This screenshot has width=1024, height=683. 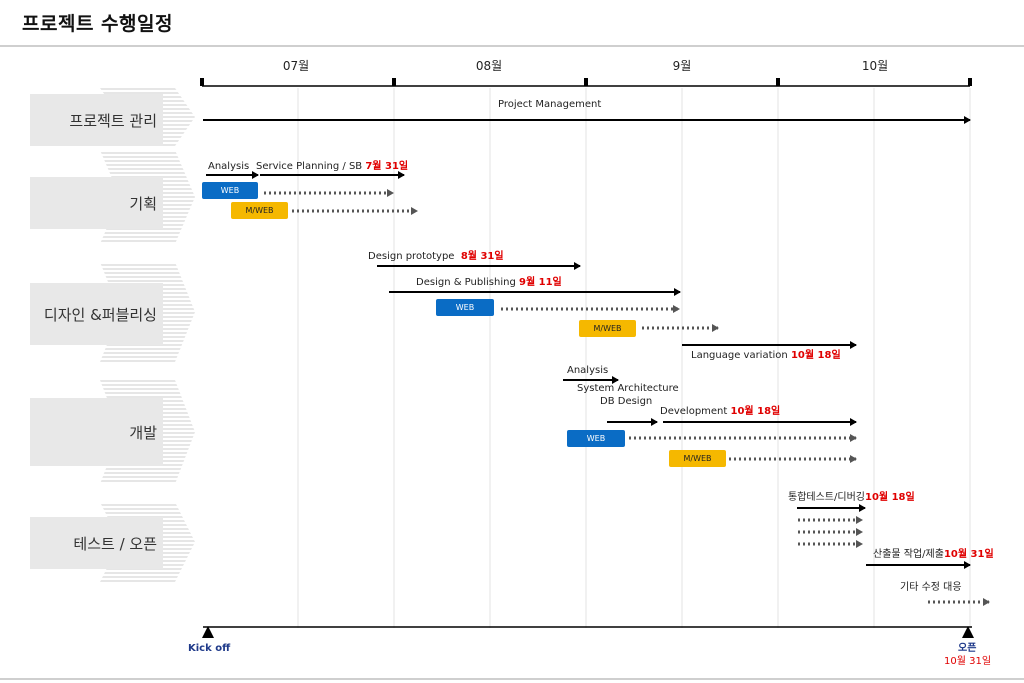 I want to click on phase-box-design: 디자인 &퍼블리싱, so click(x=96, y=314).